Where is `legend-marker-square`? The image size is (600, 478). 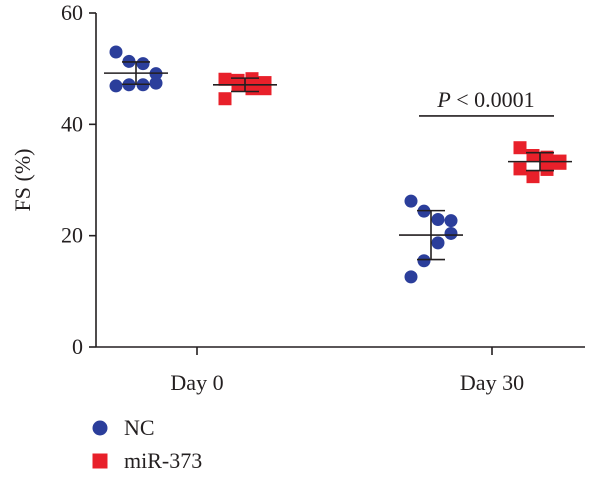
legend-marker-square is located at coordinates (100, 461).